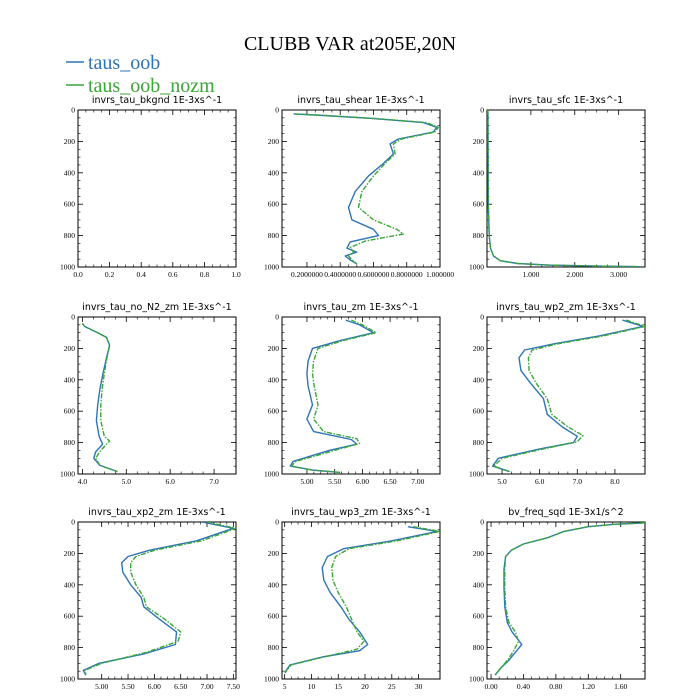 This screenshot has height=700, width=700. I want to click on x-tick-label: 7.50, so click(233, 686).